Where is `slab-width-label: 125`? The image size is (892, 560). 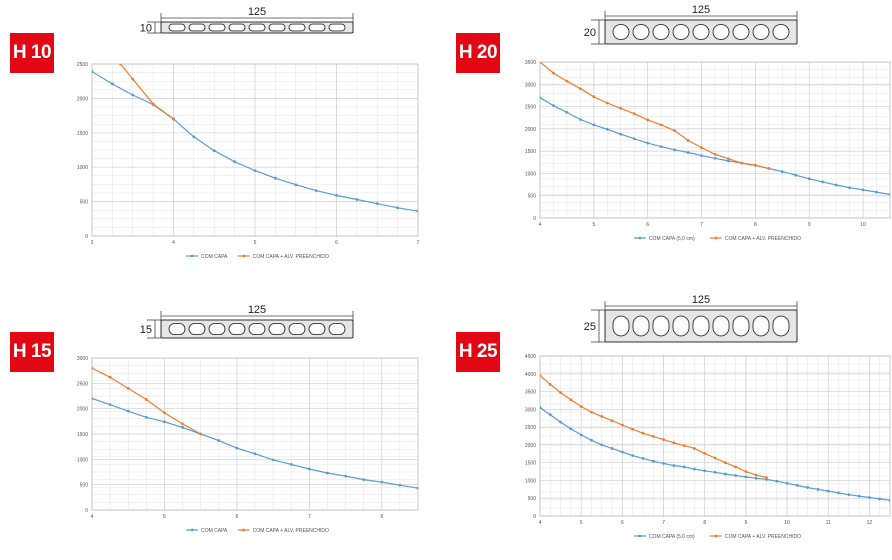 slab-width-label: 125 is located at coordinates (257, 12).